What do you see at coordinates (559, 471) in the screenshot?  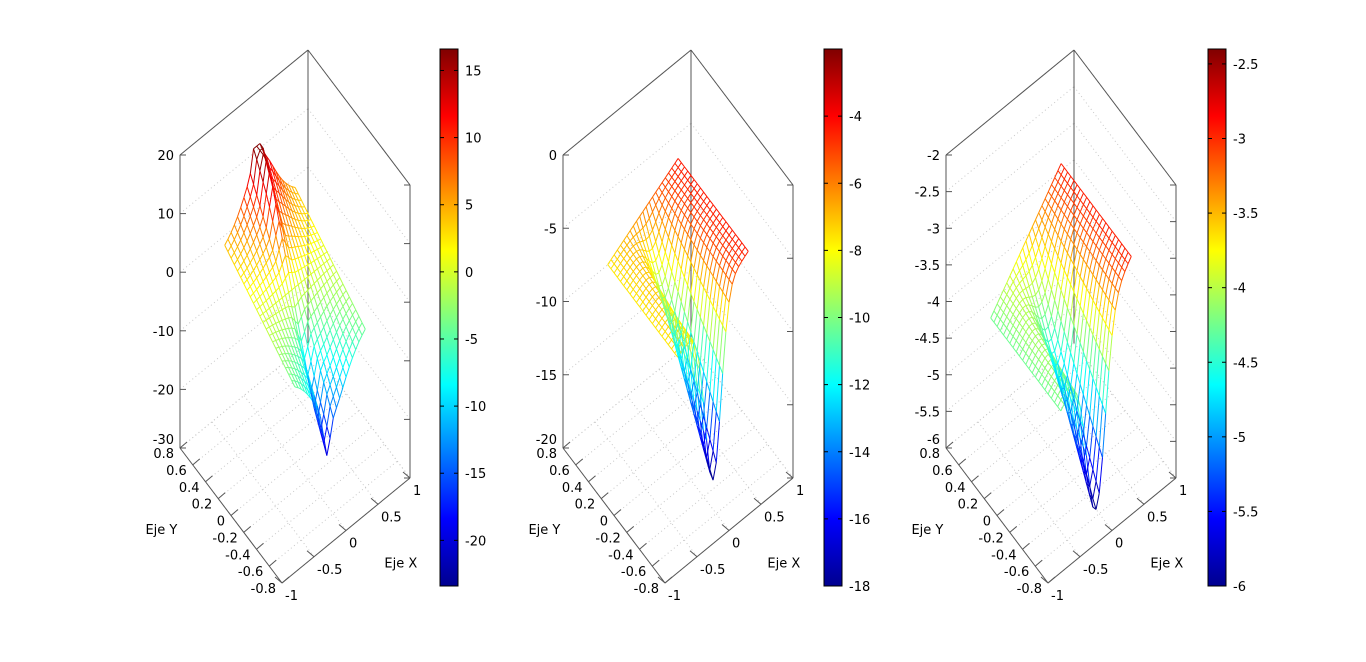 I see `y-tick-label: 0.6` at bounding box center [559, 471].